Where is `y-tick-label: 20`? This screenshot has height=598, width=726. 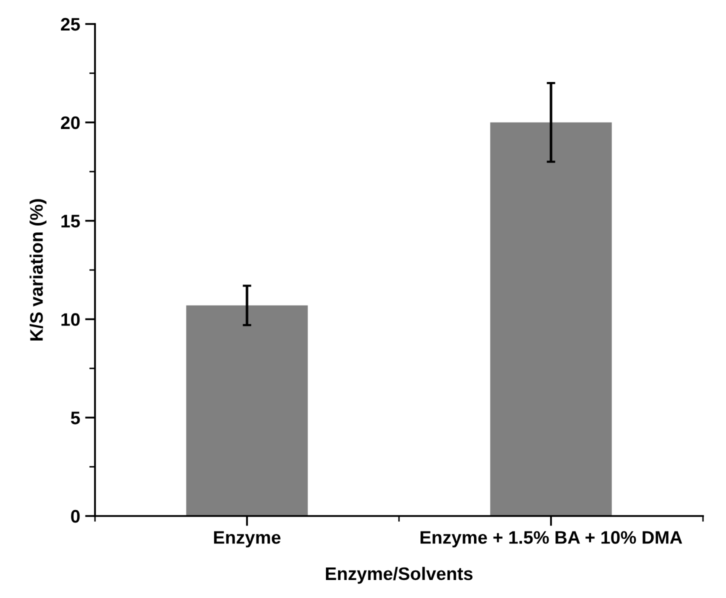
y-tick-label: 20 is located at coordinates (70, 123).